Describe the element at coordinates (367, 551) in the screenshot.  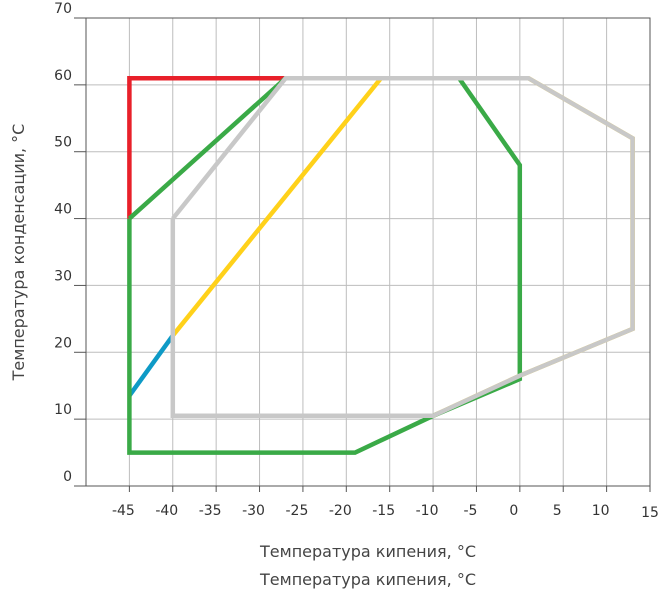
I see `x-axis-title: Температура кипения, °С` at that location.